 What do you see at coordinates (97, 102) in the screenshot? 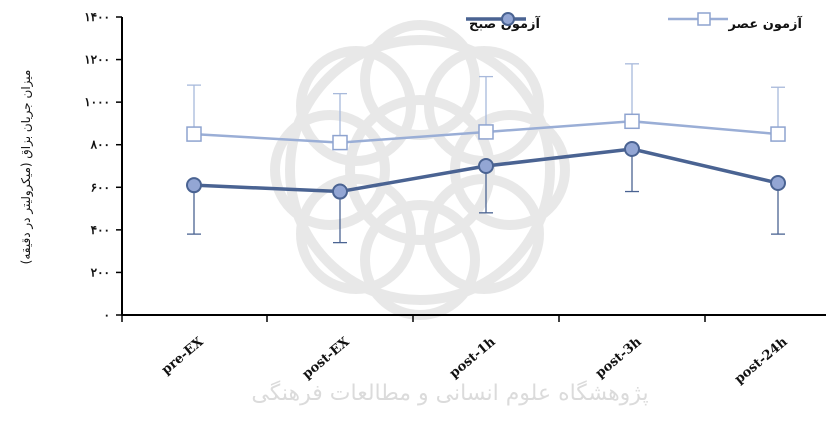
I see `y-tick-label: ۱۰۰۰` at bounding box center [97, 102].